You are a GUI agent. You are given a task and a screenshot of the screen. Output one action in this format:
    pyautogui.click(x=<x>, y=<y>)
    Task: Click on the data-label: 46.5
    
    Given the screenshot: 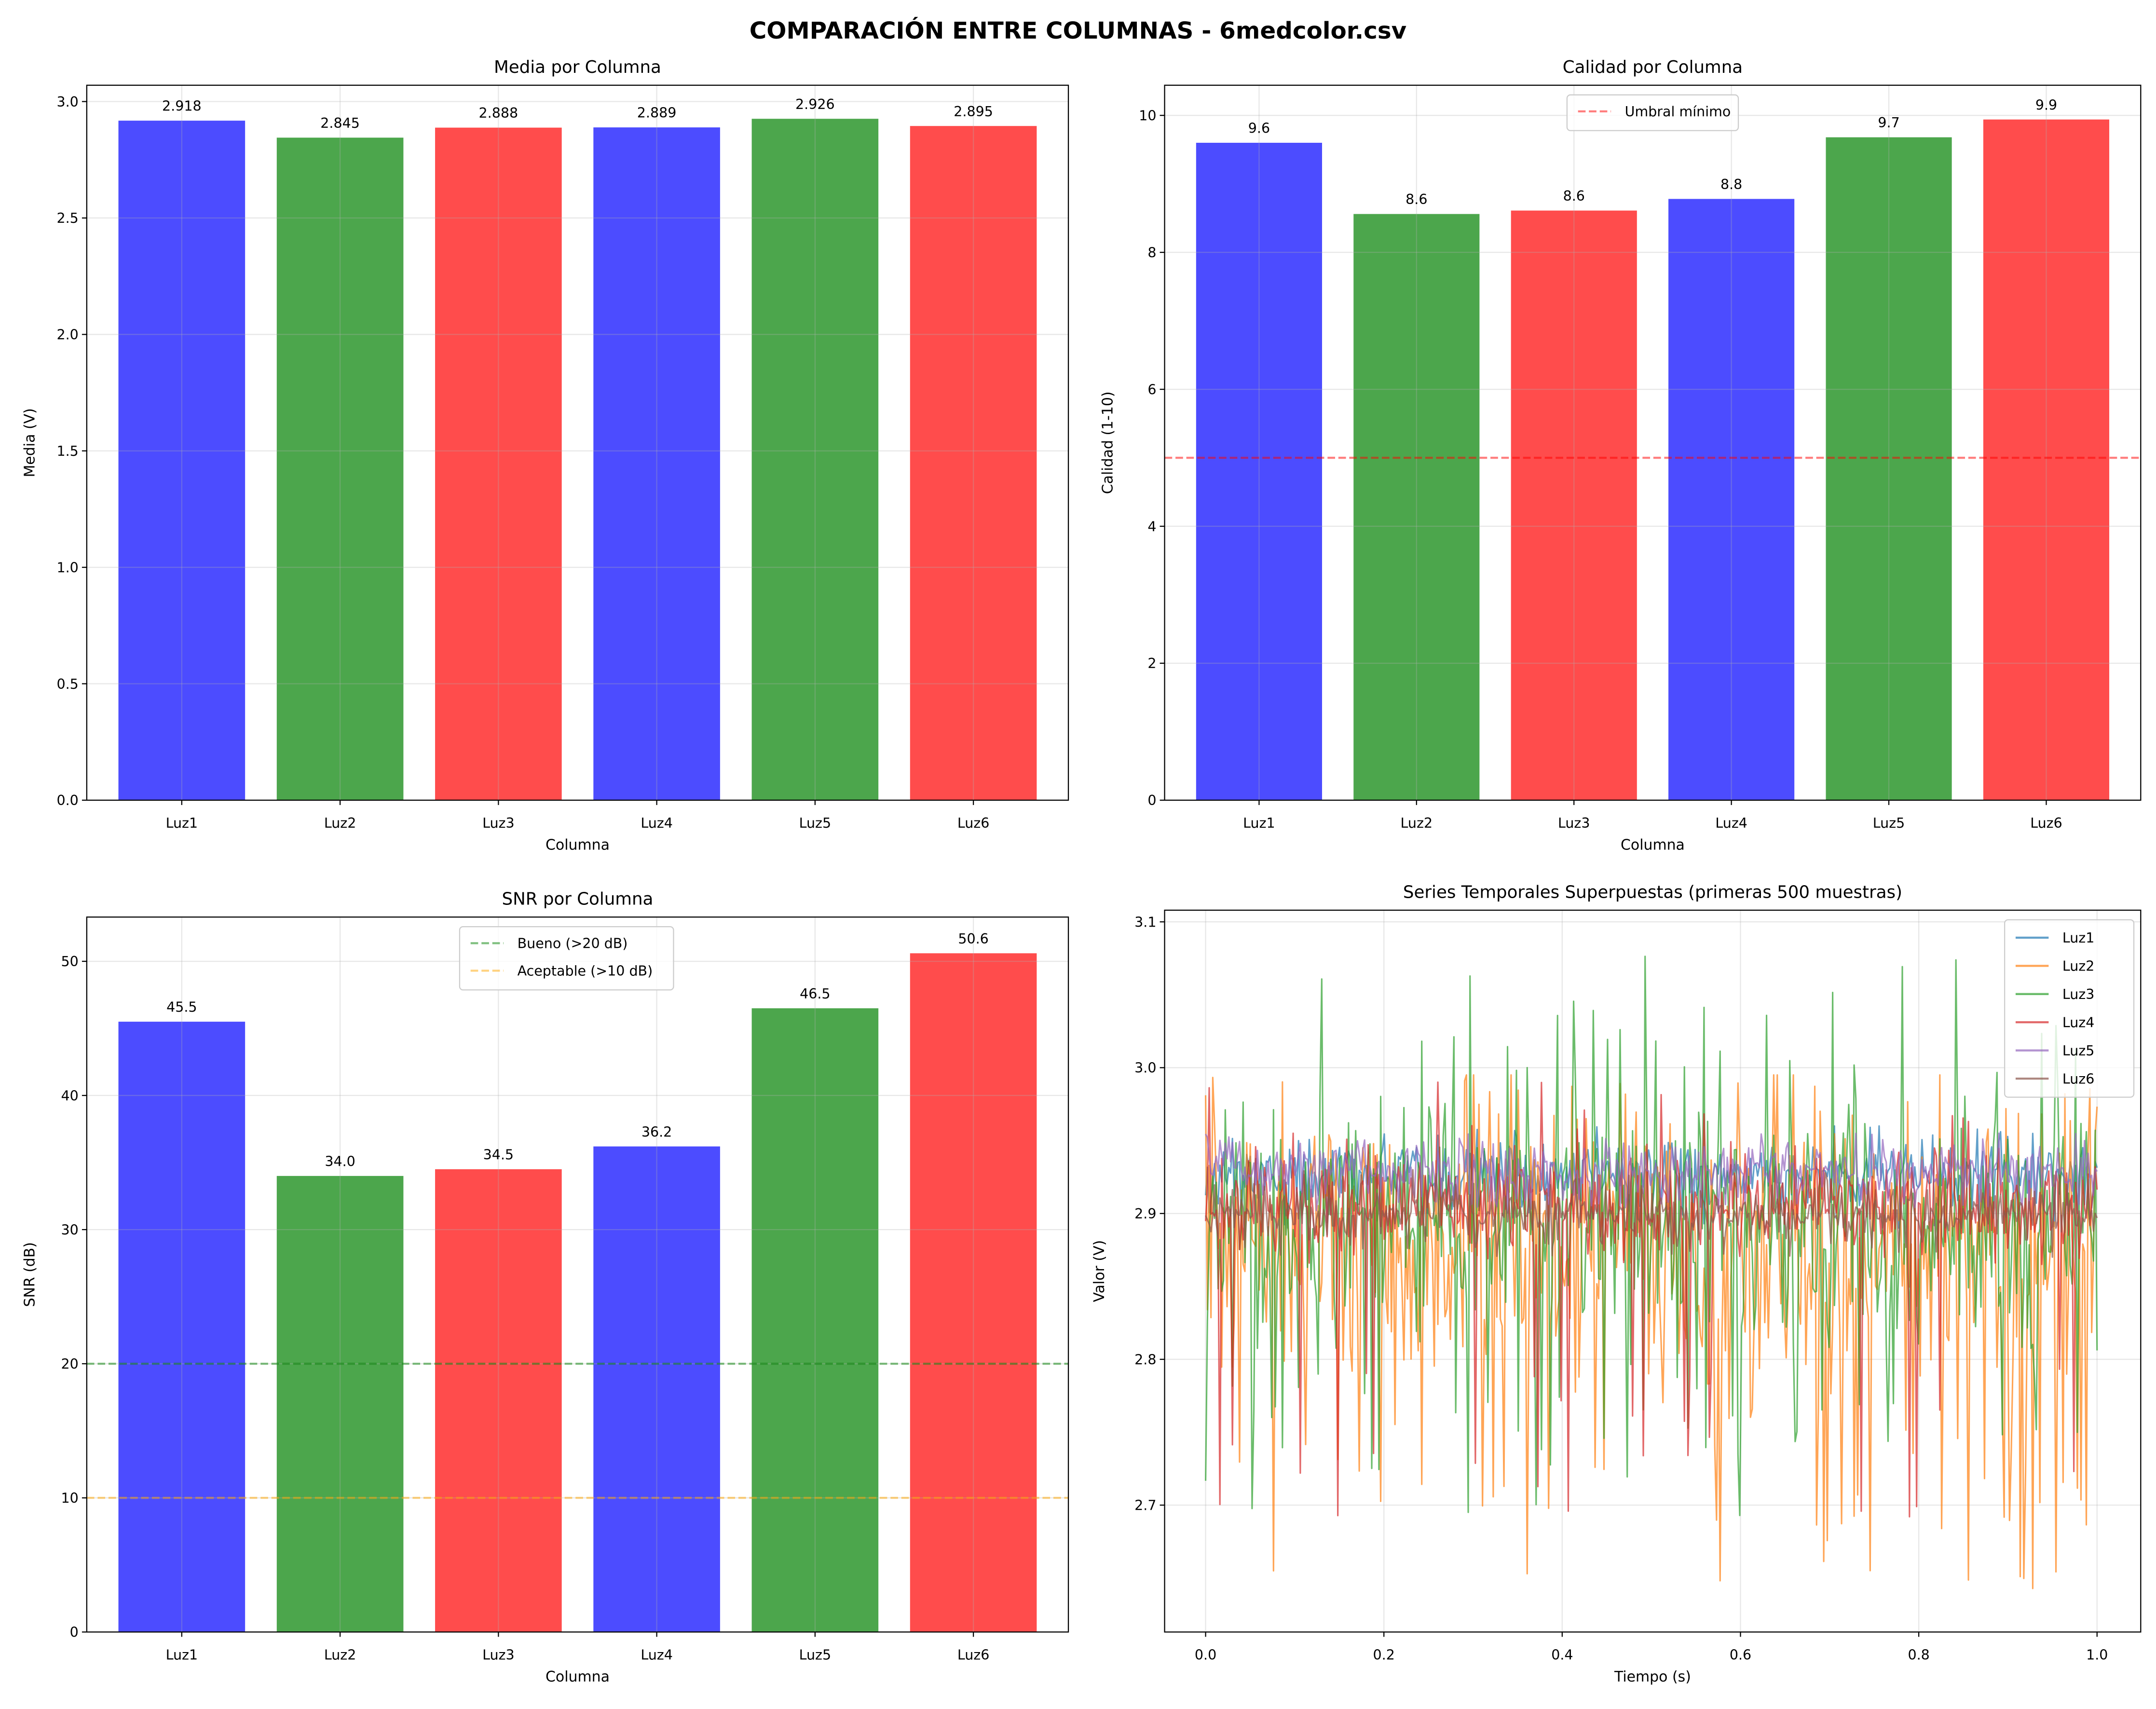 What is the action you would take?
    pyautogui.click(x=815, y=994)
    